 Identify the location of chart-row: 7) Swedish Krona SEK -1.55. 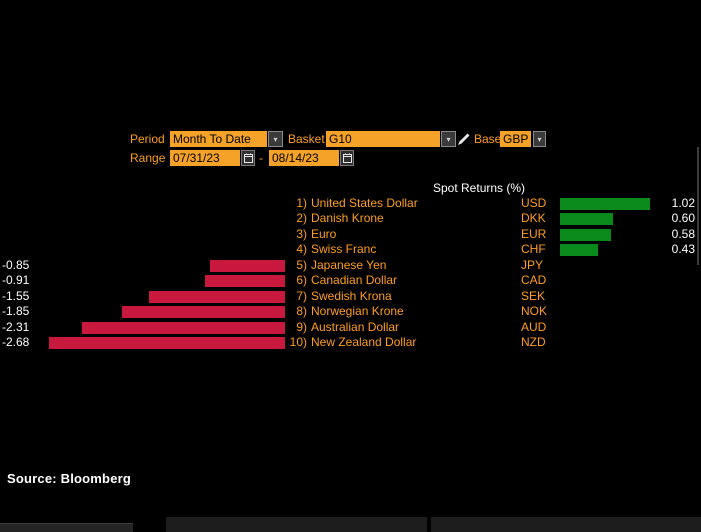
(350, 297).